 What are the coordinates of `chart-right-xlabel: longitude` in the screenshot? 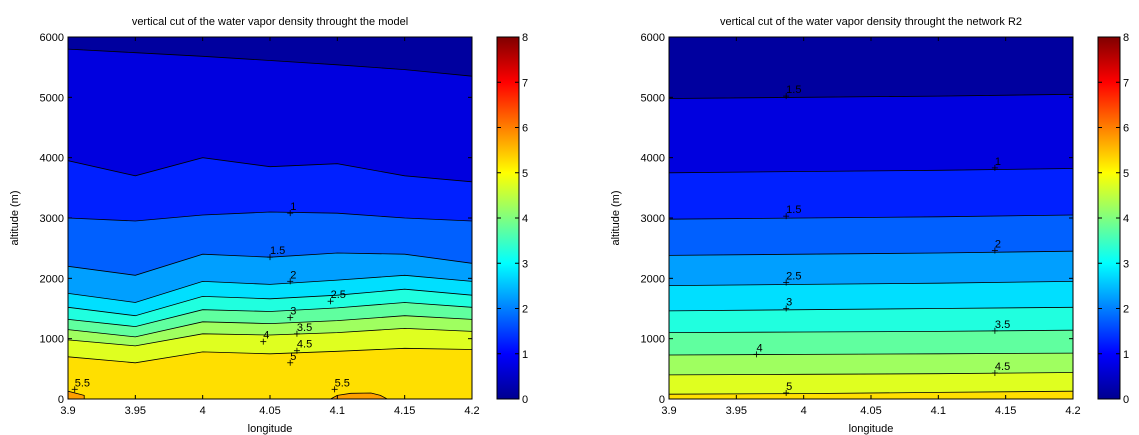 It's located at (871, 429).